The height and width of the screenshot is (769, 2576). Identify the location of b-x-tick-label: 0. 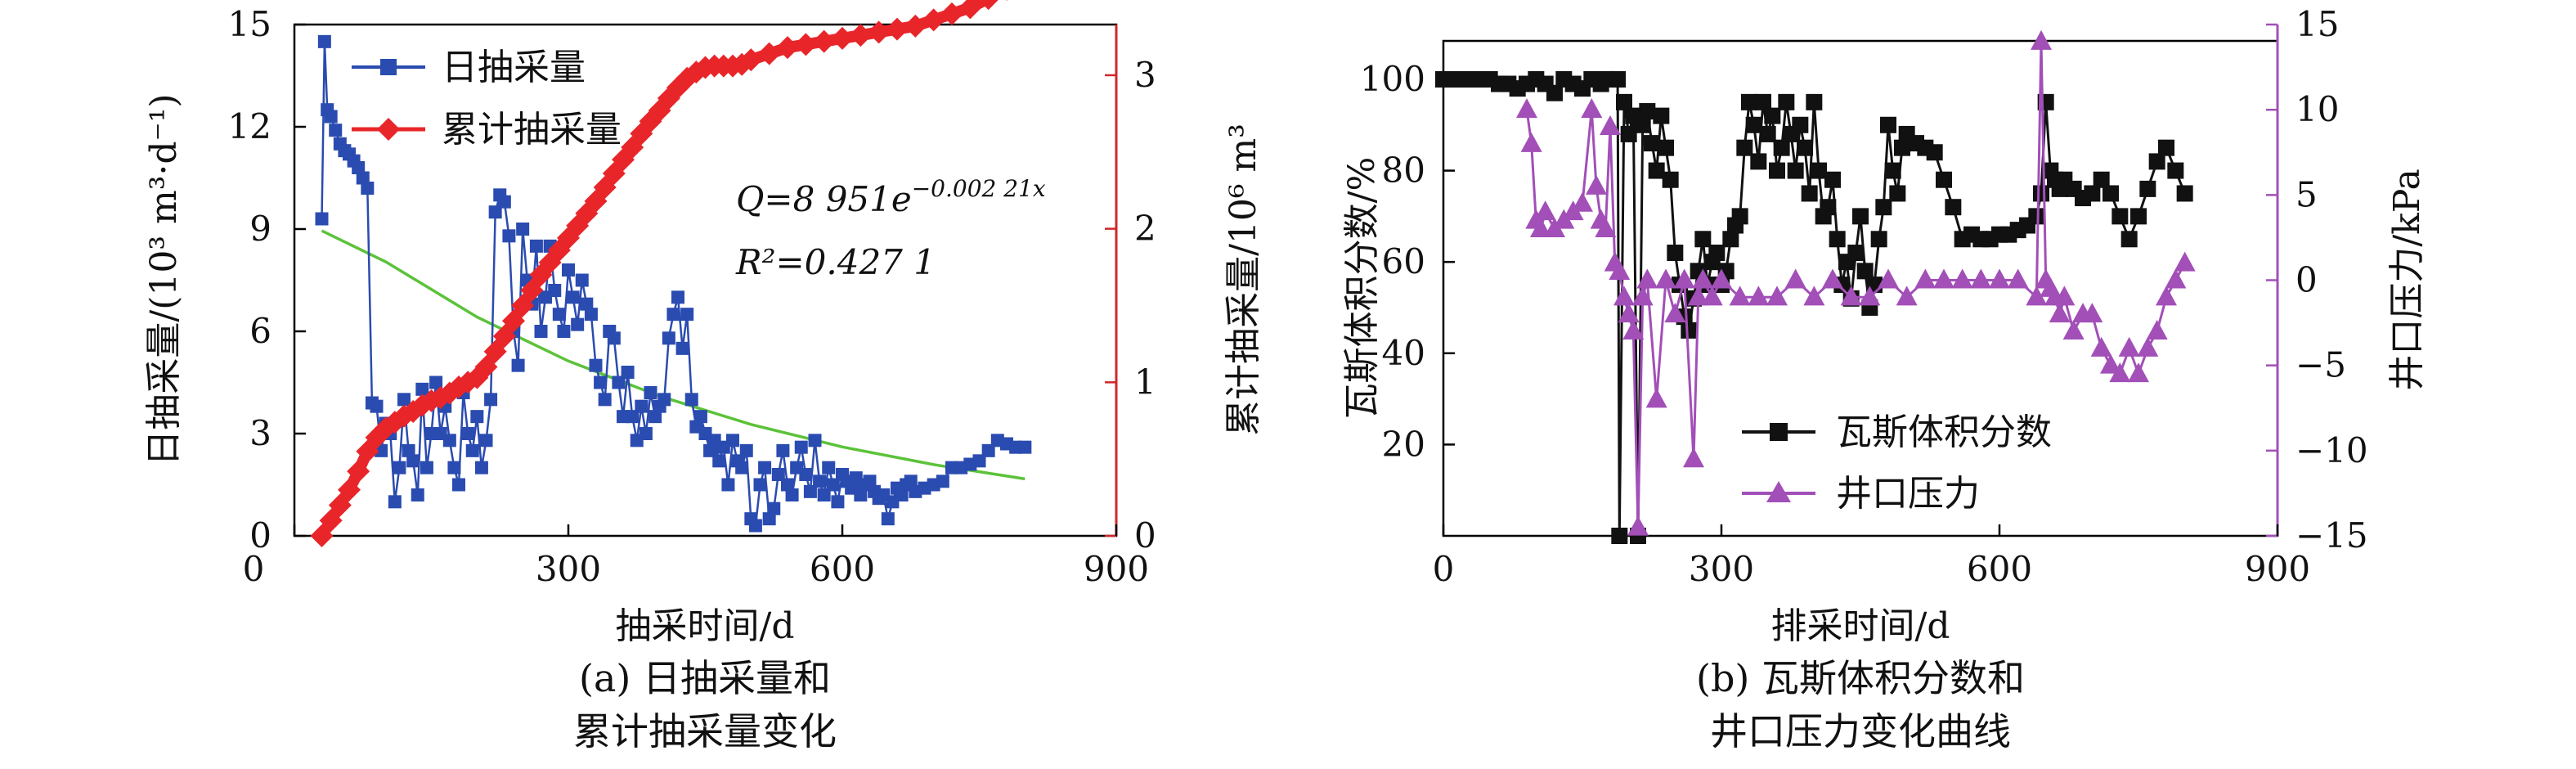
(1444, 569).